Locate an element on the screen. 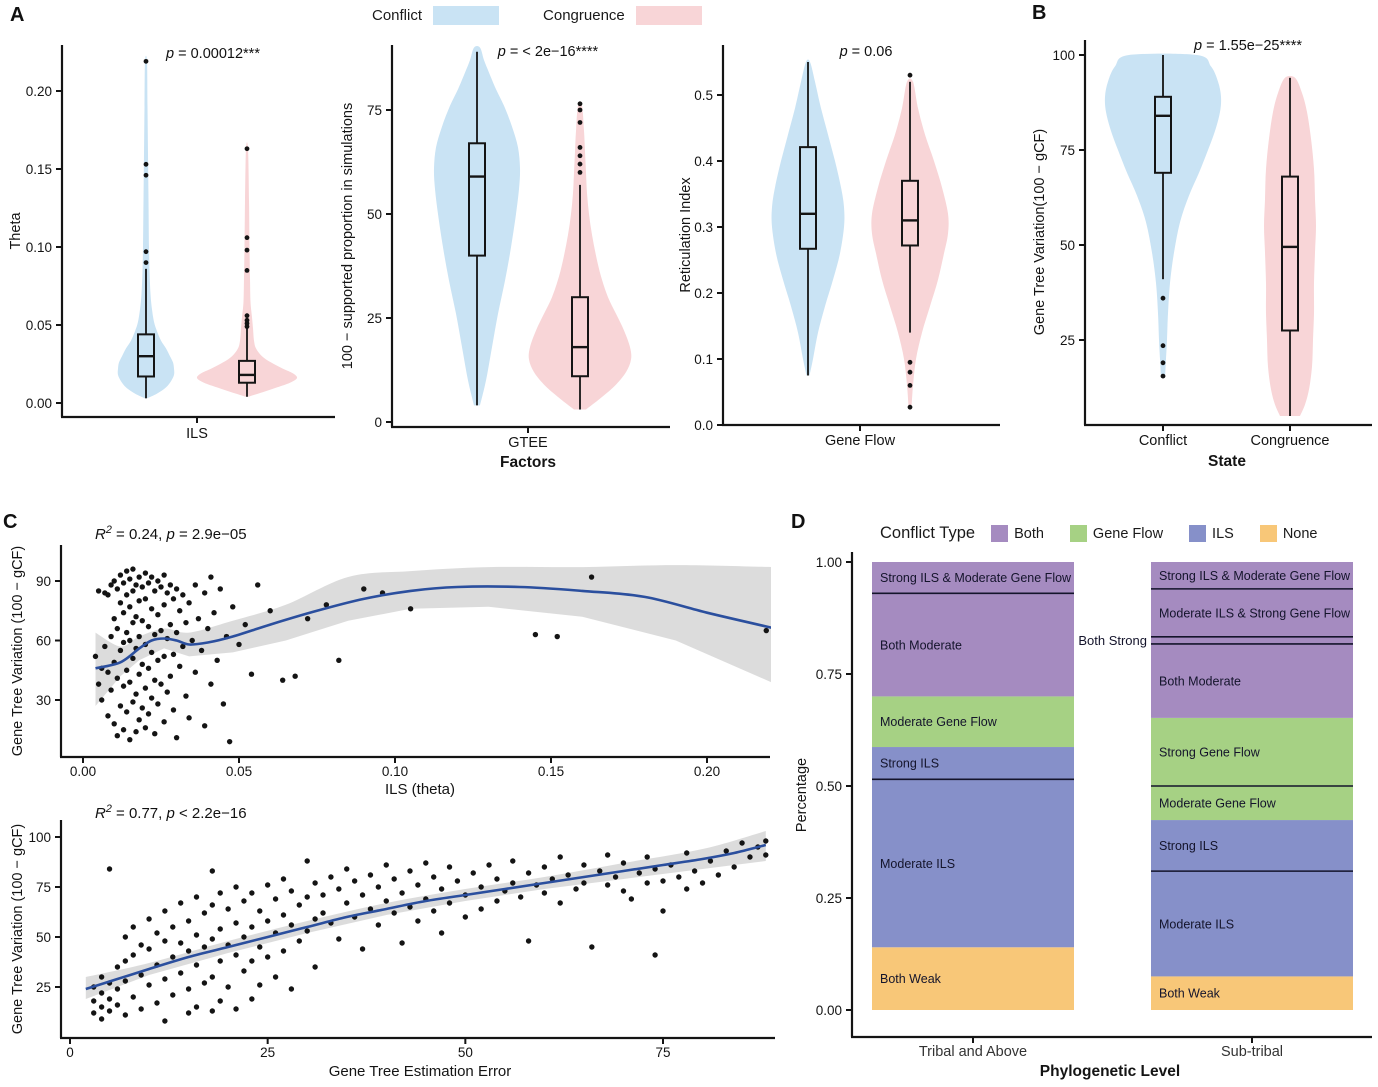 Image resolution: width=1378 pixels, height=1087 pixels. y-tick-label: 0.00 is located at coordinates (829, 1010).